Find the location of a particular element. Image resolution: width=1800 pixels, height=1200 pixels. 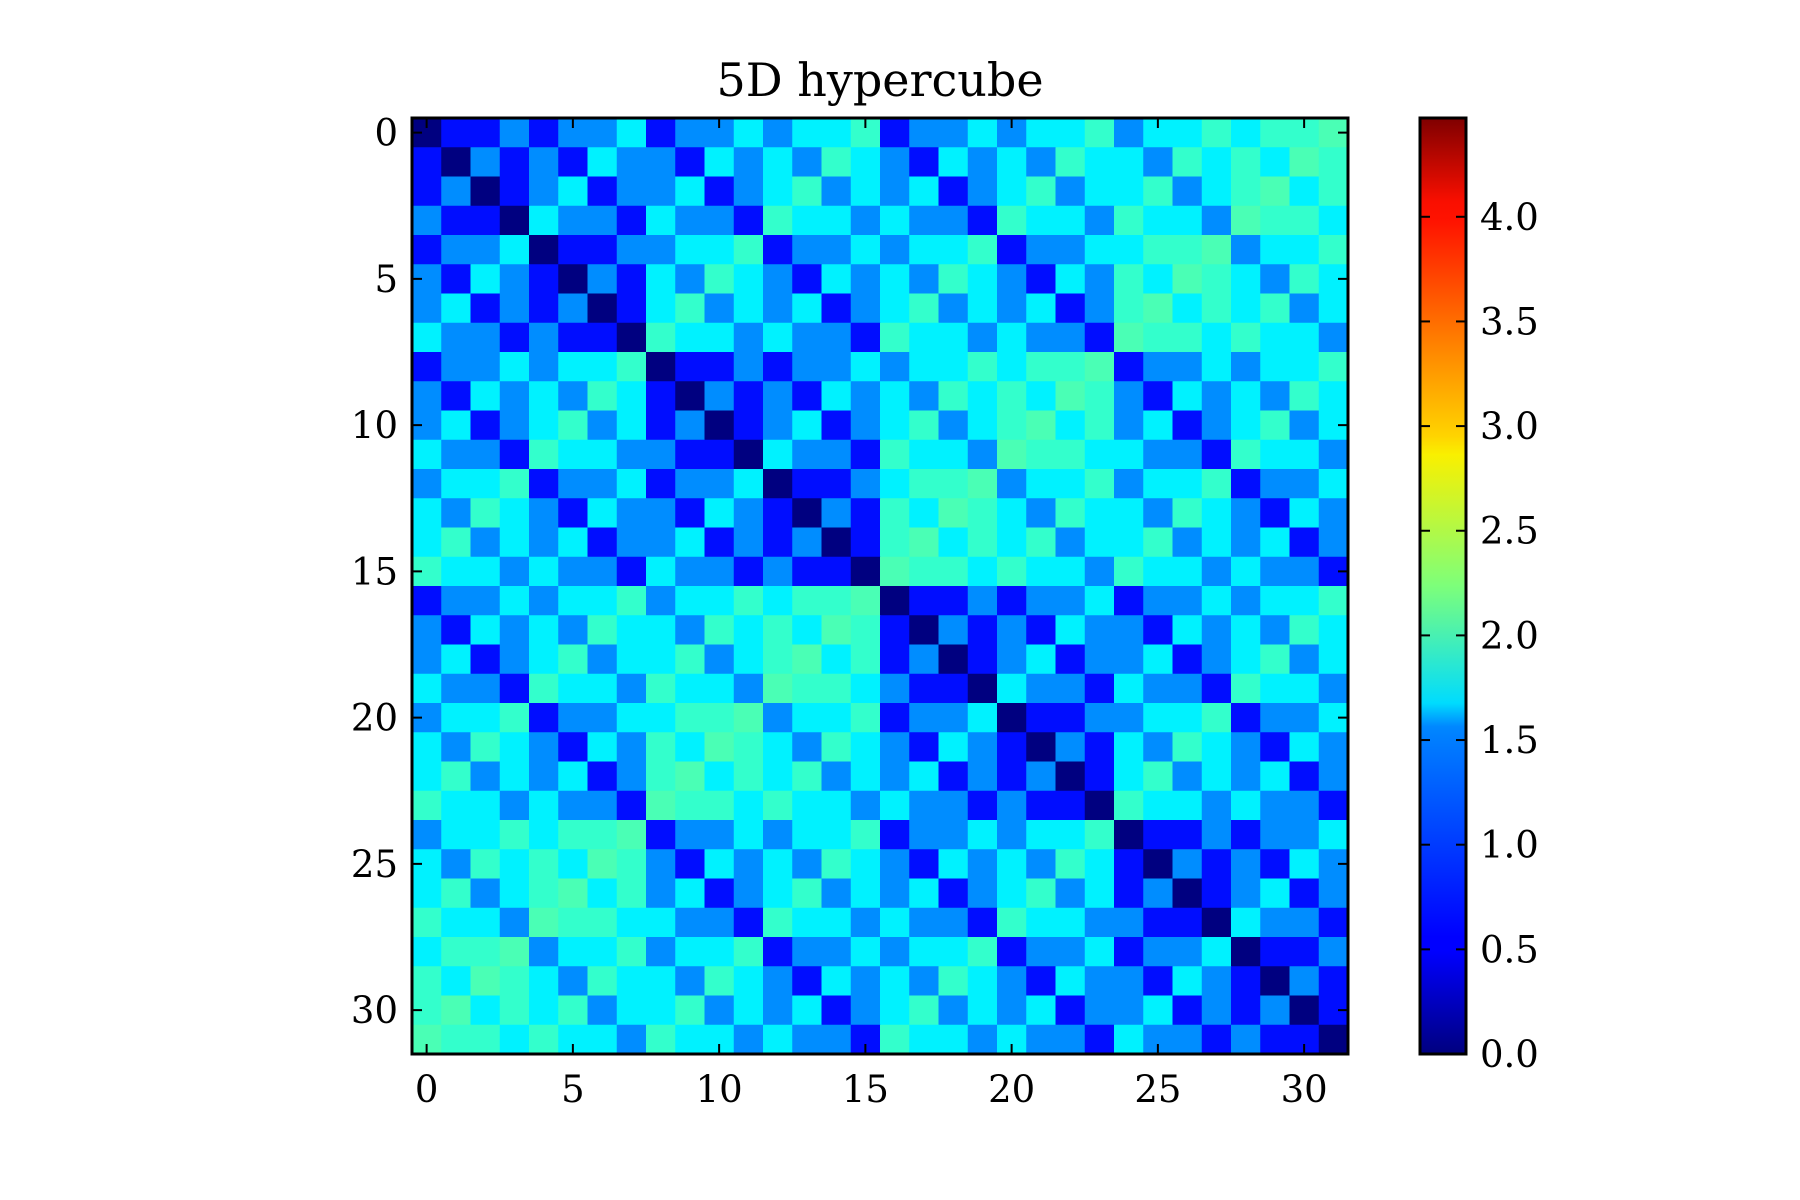

y-tick-label: 5 is located at coordinates (386, 279).